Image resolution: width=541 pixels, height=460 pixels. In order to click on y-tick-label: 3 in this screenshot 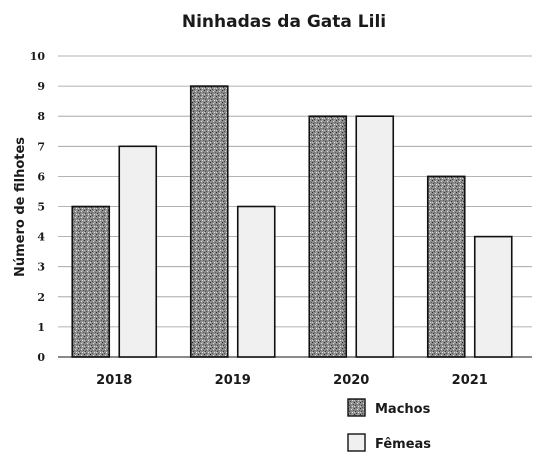, I will do `click(41, 267)`.